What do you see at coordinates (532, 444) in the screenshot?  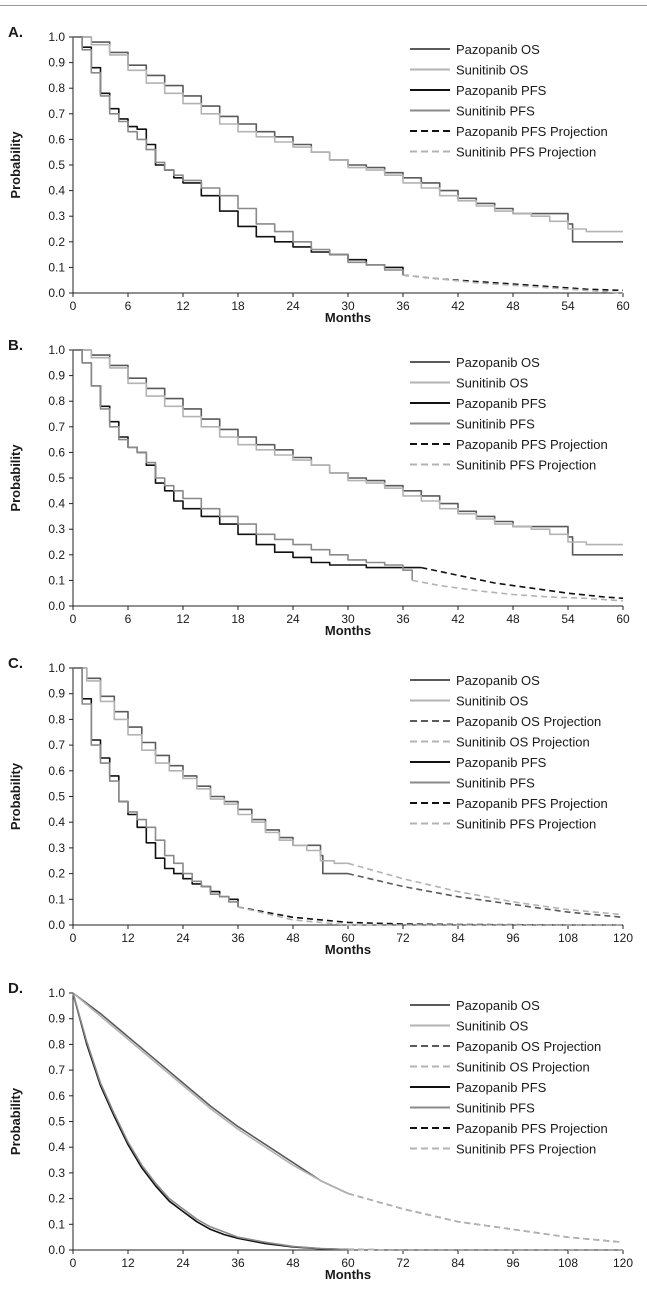 I see `legend-label-pazopanib-pfs-projection: Pazopanib PFS Projection` at bounding box center [532, 444].